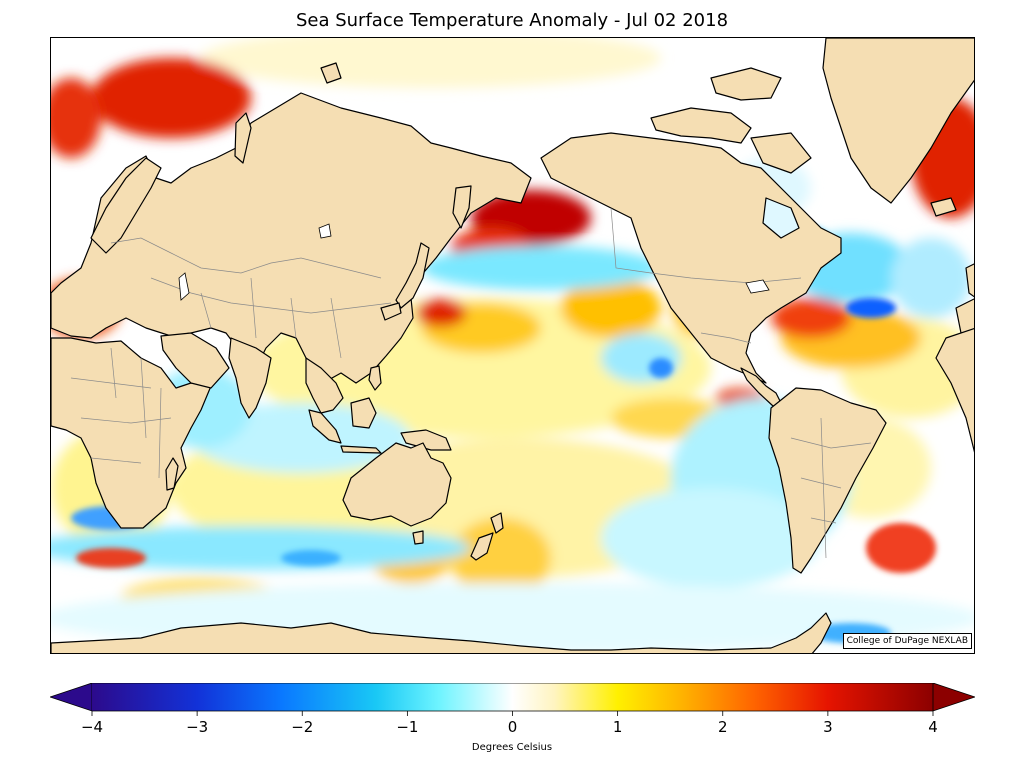 The image size is (1024, 768). What do you see at coordinates (933, 727) in the screenshot?
I see `colorbar-tick-label: 4` at bounding box center [933, 727].